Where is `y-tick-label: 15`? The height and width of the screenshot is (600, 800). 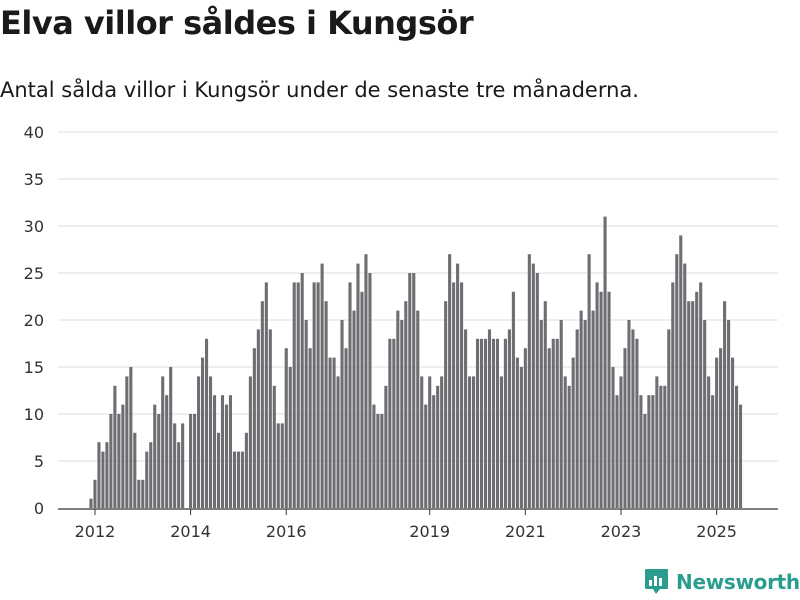
y-tick-label: 15 is located at coordinates (34, 367).